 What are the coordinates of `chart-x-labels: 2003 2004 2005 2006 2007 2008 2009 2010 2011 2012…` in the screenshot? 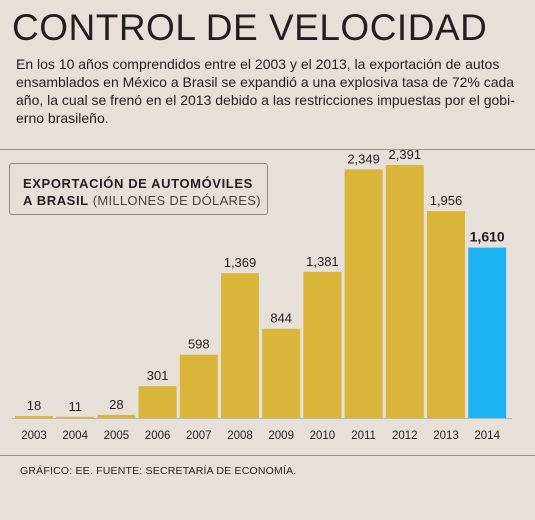 It's located at (260, 436).